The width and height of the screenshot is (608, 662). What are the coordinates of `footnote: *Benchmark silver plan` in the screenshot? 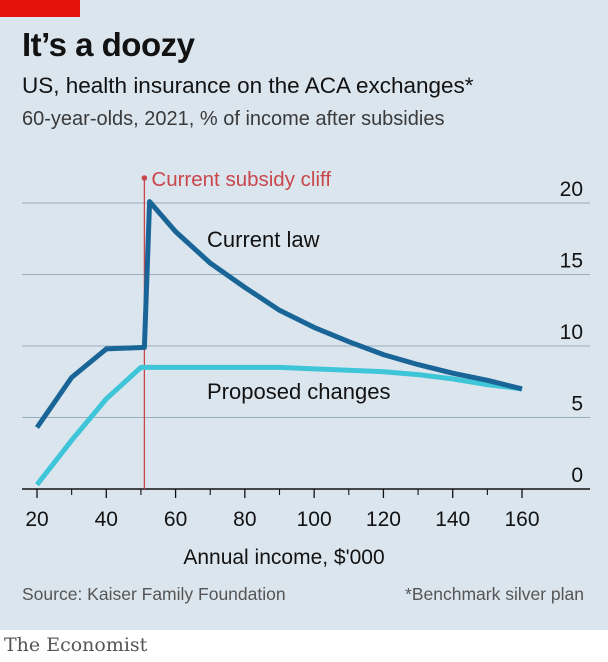 It's located at (494, 594).